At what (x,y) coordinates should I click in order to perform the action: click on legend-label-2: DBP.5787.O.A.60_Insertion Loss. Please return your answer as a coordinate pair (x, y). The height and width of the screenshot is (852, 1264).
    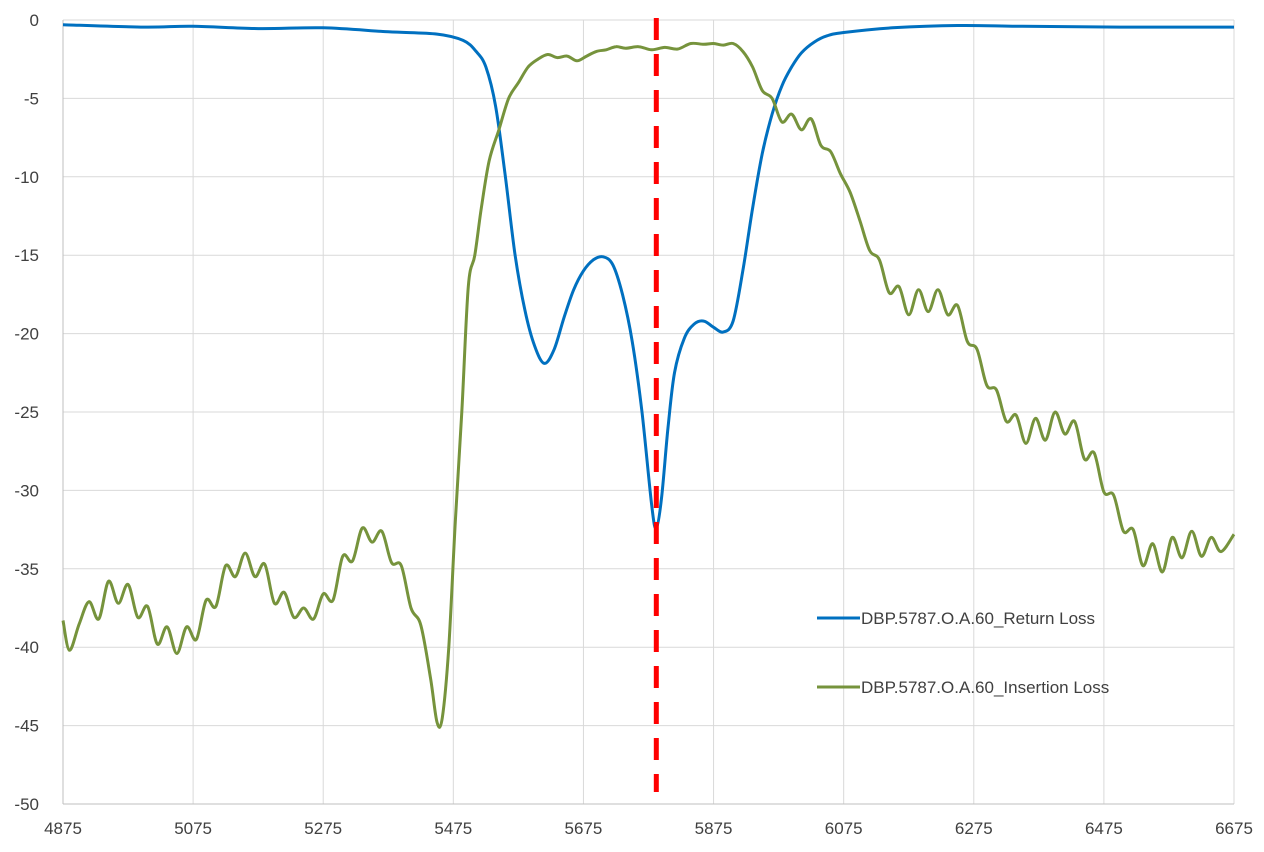
    Looking at the image, I should click on (985, 687).